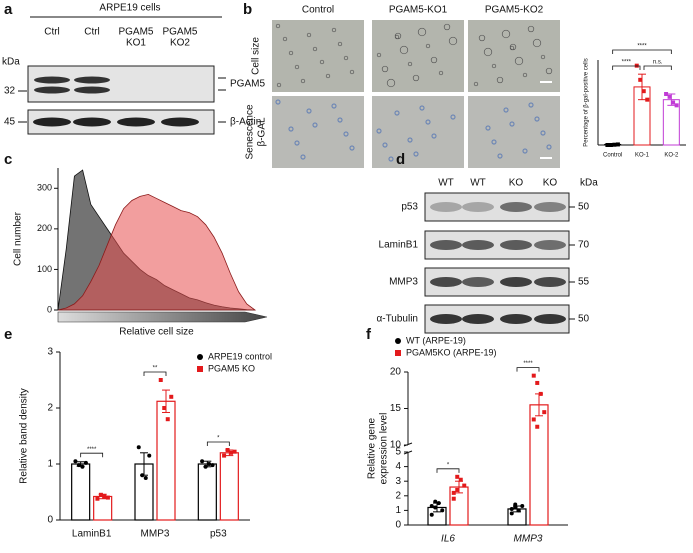 Image resolution: width=693 pixels, height=553 pixels. What do you see at coordinates (398, 525) in the screenshot?
I see `y-tick-label: 0` at bounding box center [398, 525].